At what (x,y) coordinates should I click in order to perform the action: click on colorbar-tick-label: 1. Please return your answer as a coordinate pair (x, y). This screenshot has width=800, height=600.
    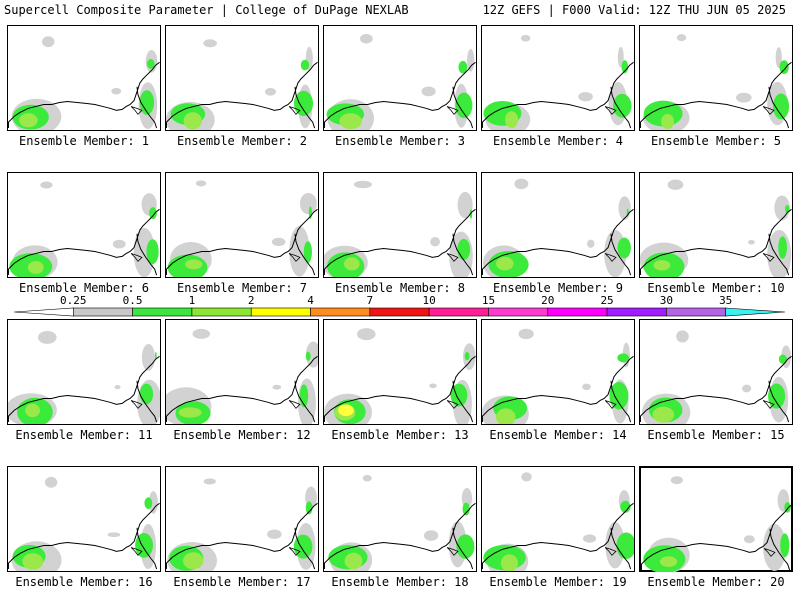
    Looking at the image, I should click on (192, 300).